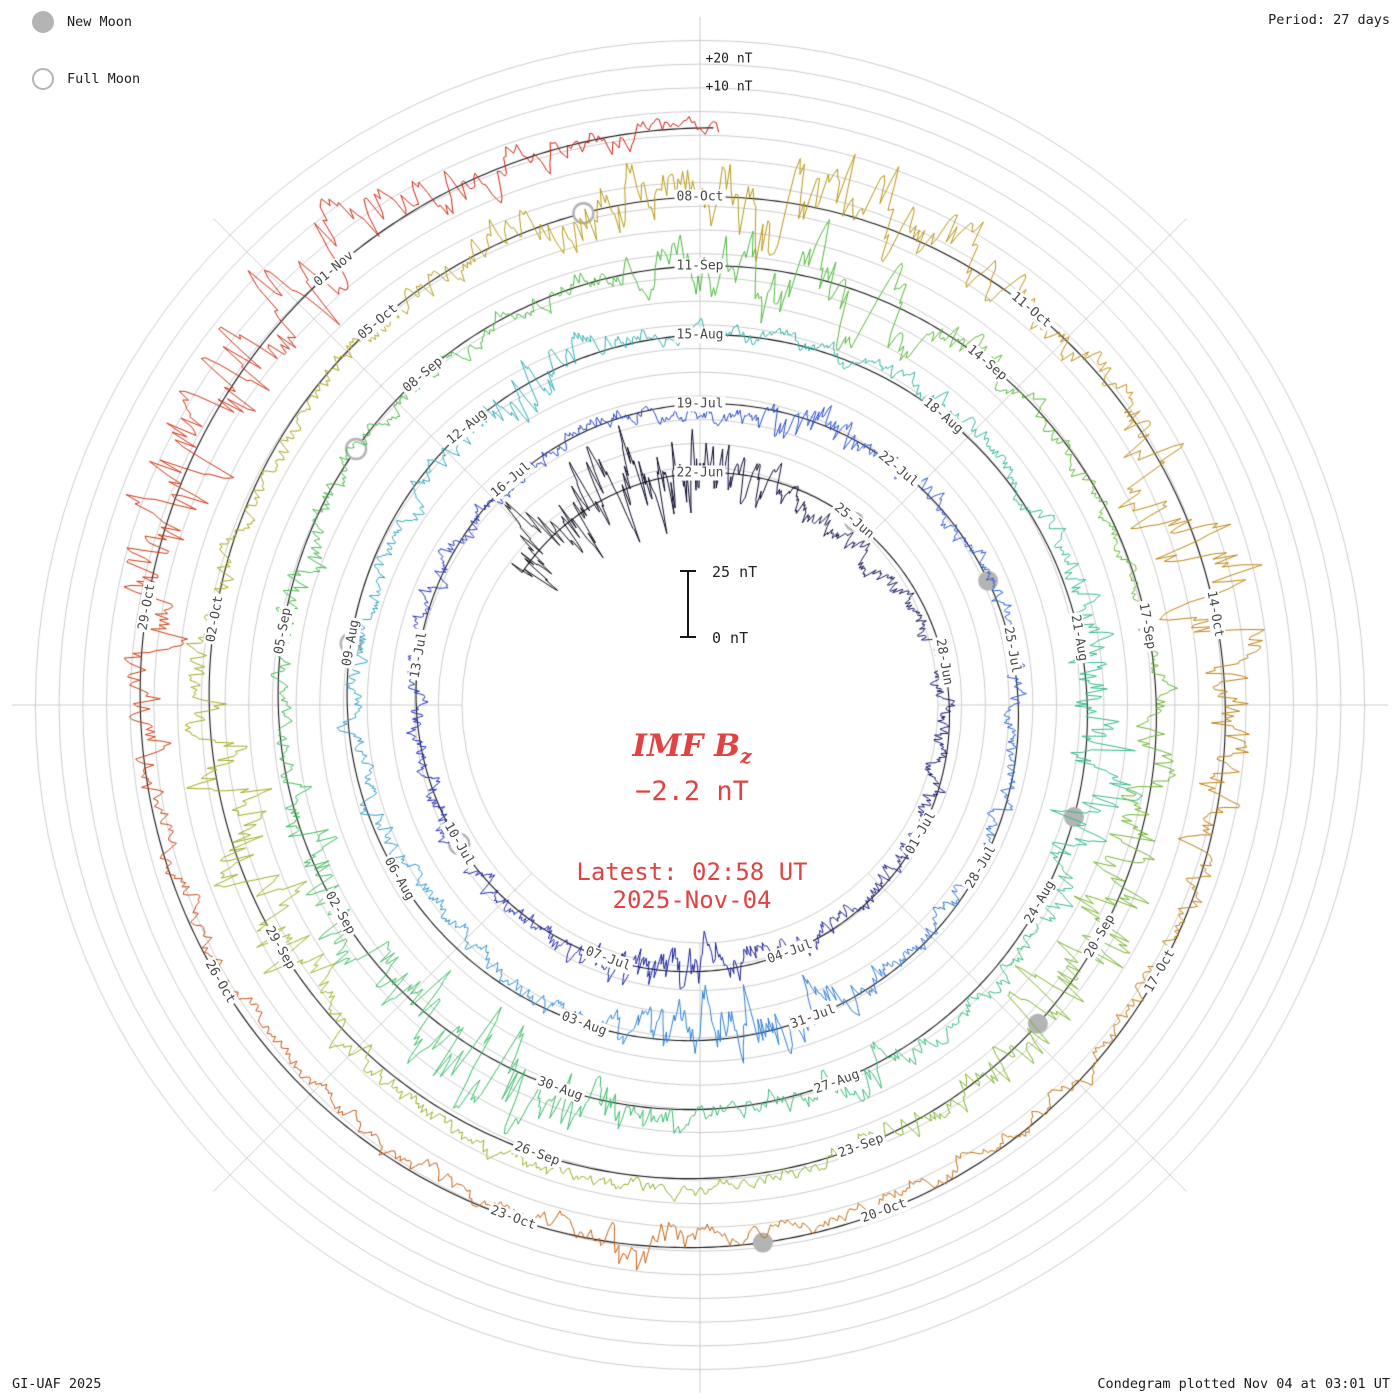  I want to click on period-label: Period: 27 days, so click(1329, 20).